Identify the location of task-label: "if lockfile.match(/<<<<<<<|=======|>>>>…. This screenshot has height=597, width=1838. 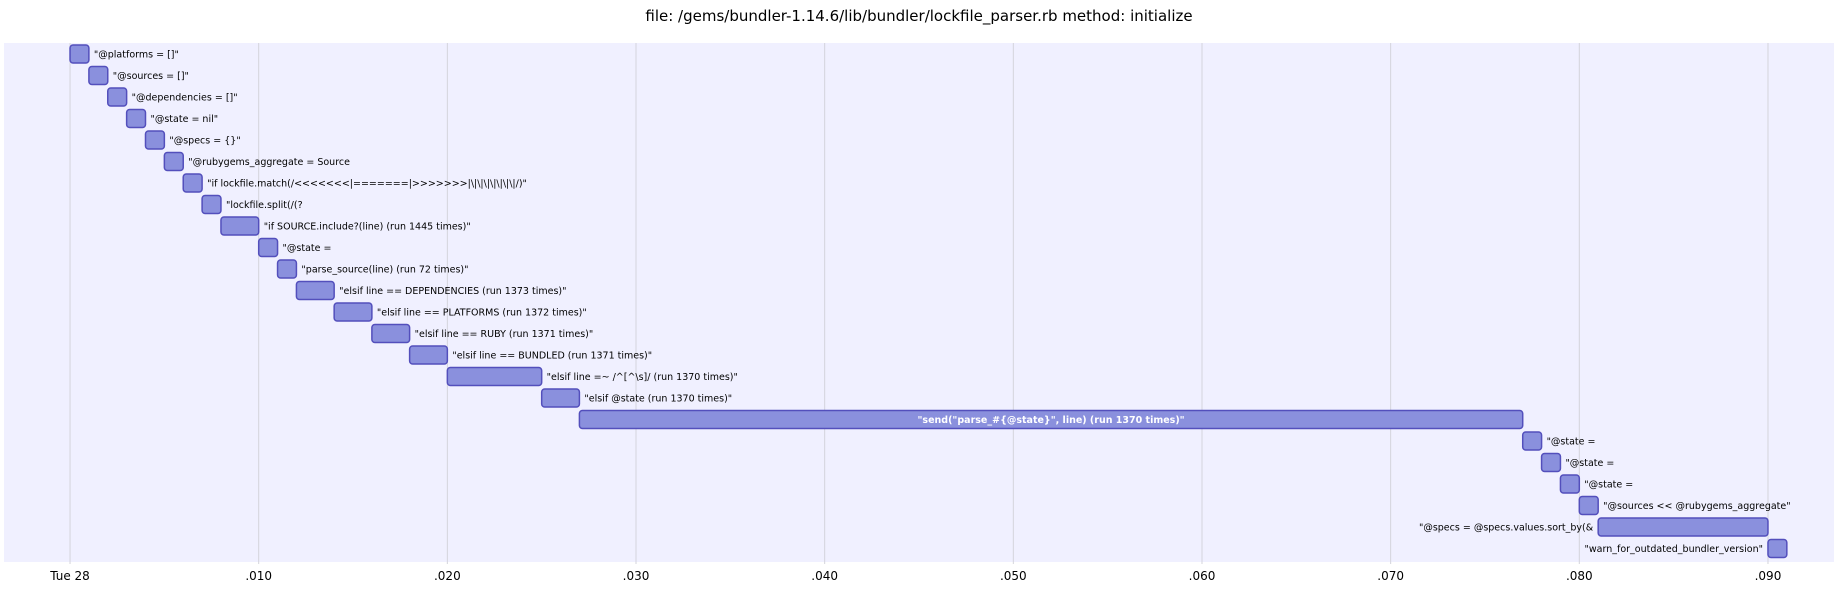
(367, 184).